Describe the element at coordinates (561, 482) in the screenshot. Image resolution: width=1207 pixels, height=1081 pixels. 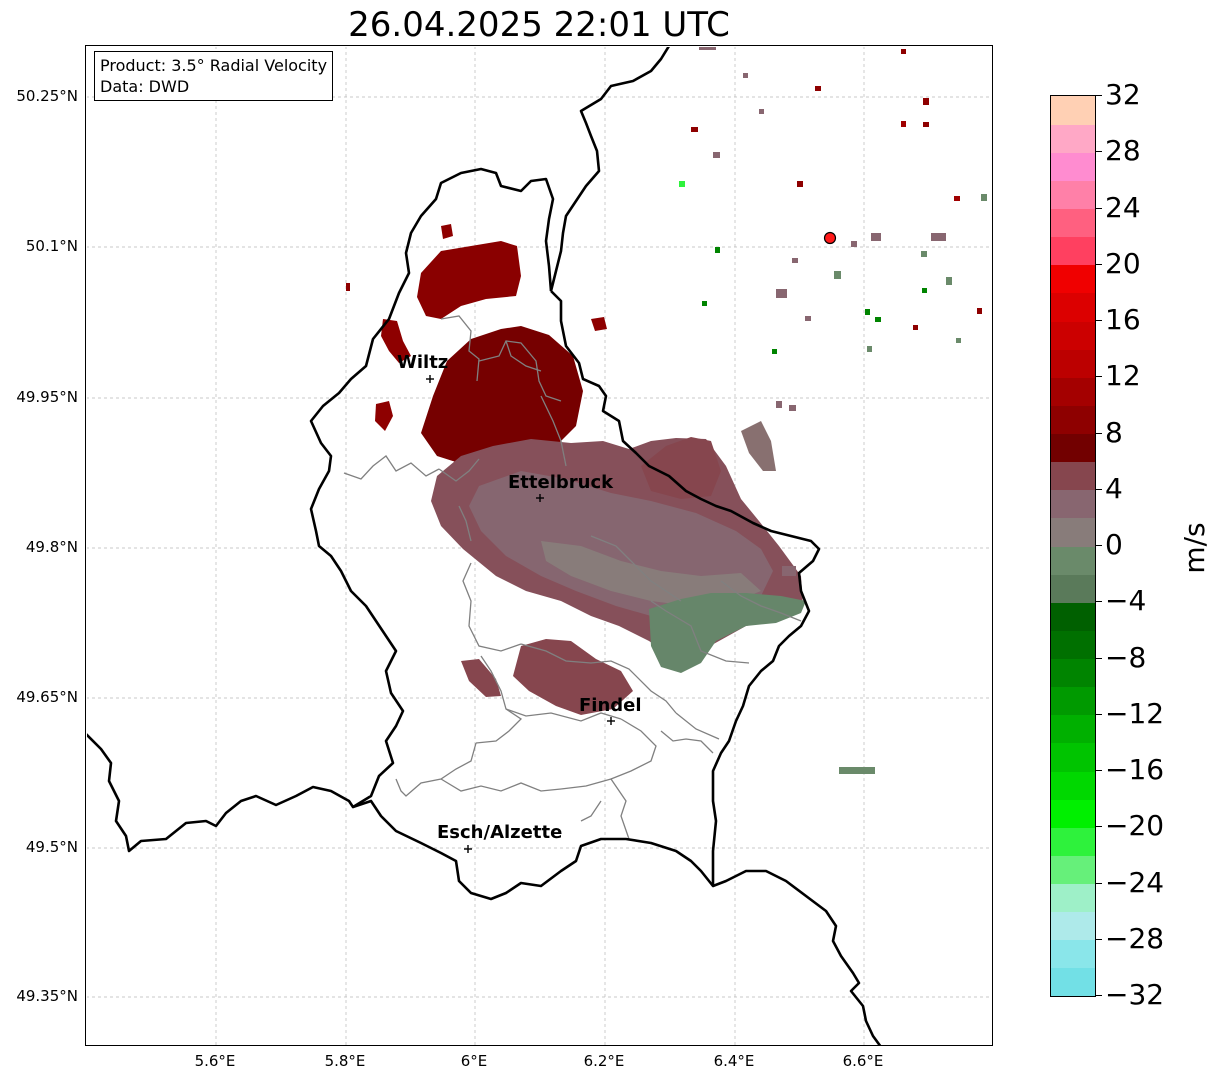
I see `city-label-ettelbruck: Ettelbruck` at that location.